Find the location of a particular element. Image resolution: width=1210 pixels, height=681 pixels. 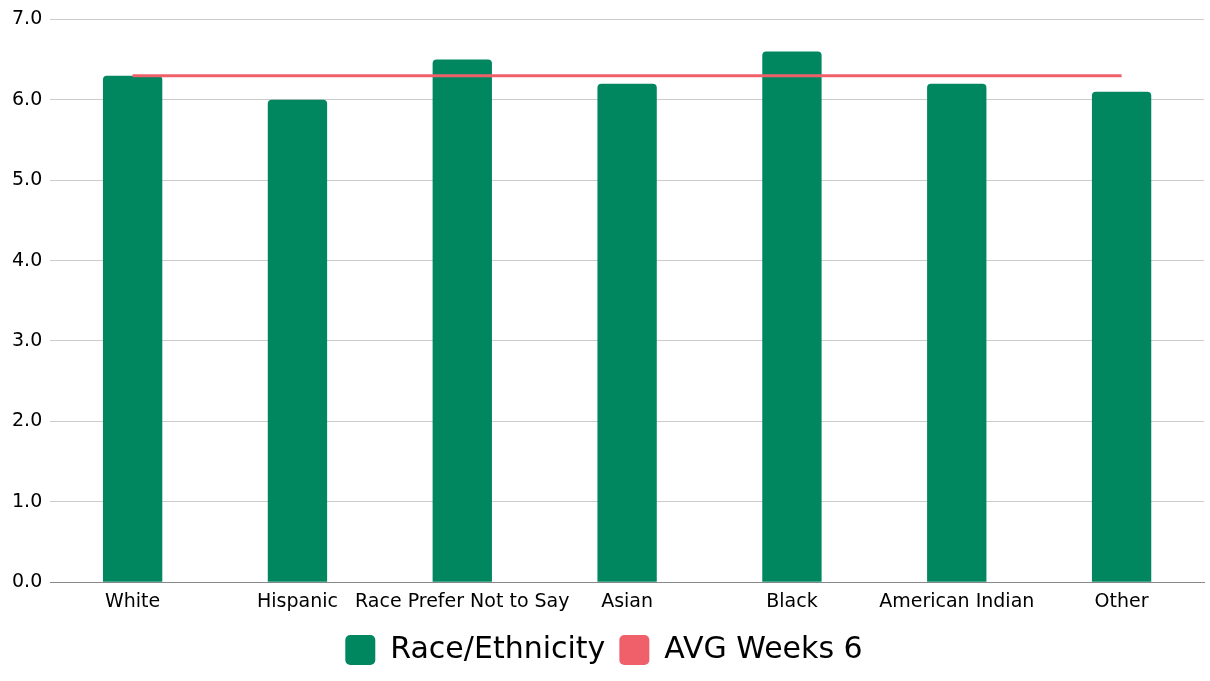

y-tick-label: 0.0 is located at coordinates (27, 580).